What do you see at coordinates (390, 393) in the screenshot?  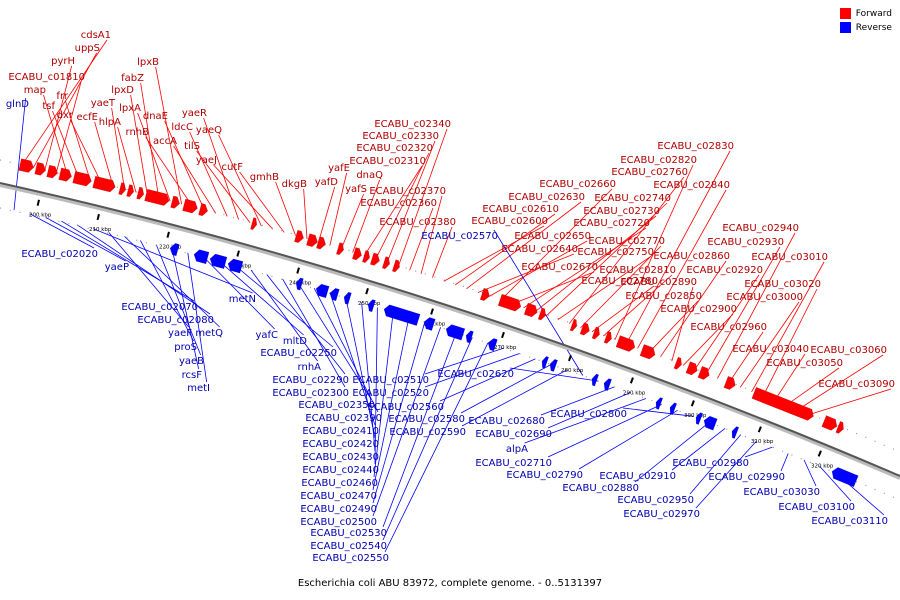 I see `reverse-gene-label: ECABU_c02520` at bounding box center [390, 393].